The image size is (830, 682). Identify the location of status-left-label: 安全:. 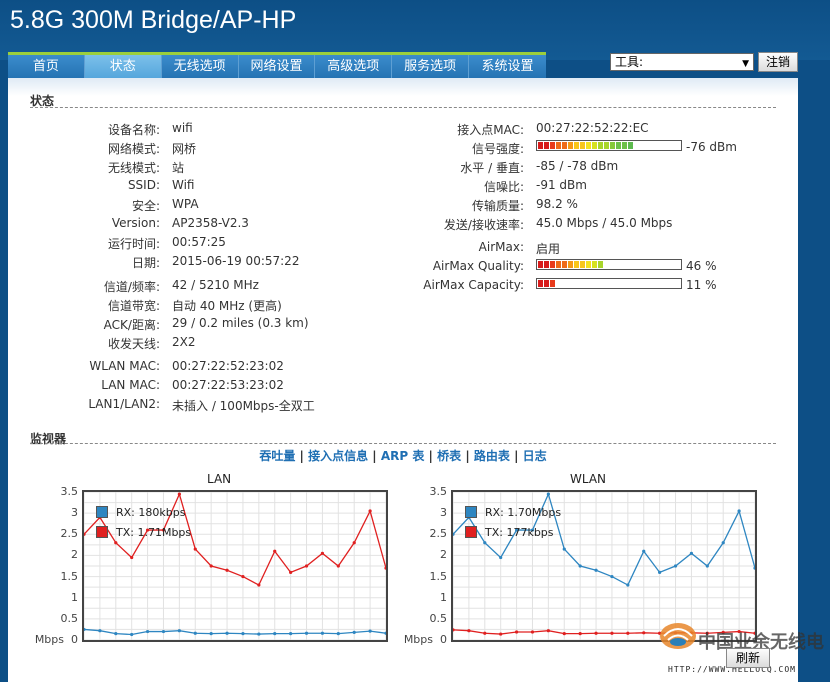
(145, 206).